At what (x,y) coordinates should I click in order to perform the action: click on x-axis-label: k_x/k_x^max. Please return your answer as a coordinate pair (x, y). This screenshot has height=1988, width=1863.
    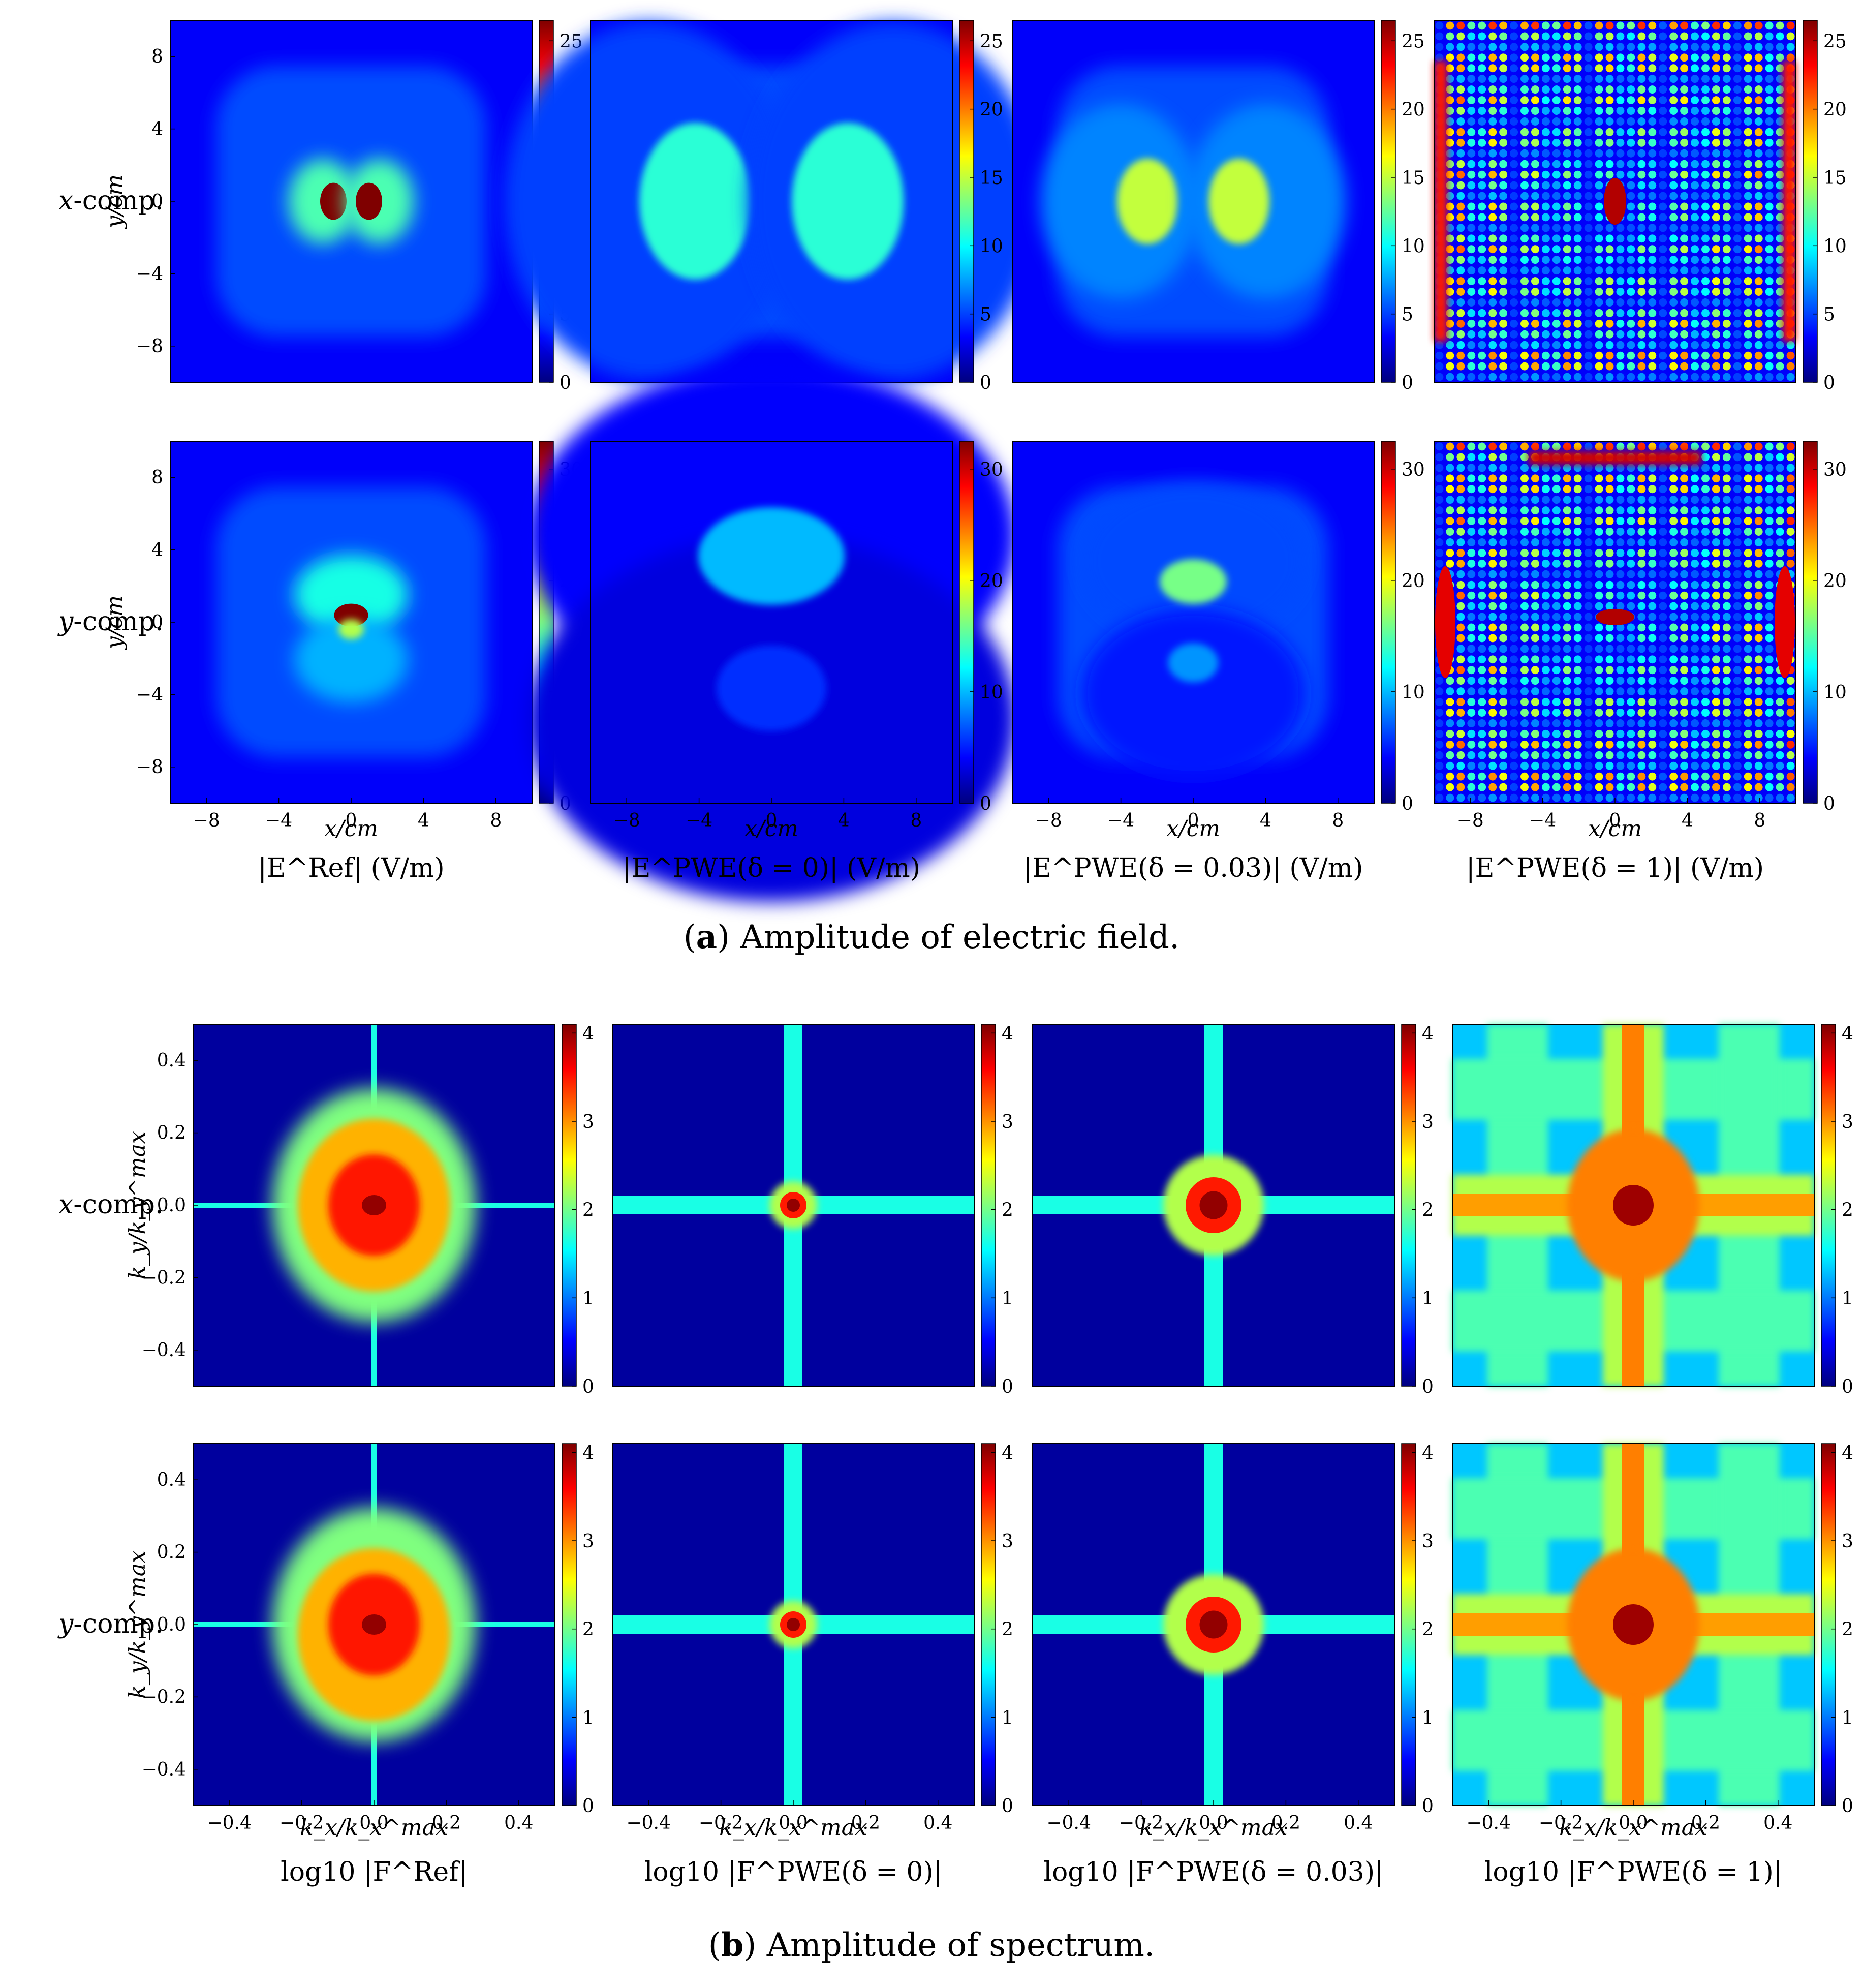
    Looking at the image, I should click on (374, 1828).